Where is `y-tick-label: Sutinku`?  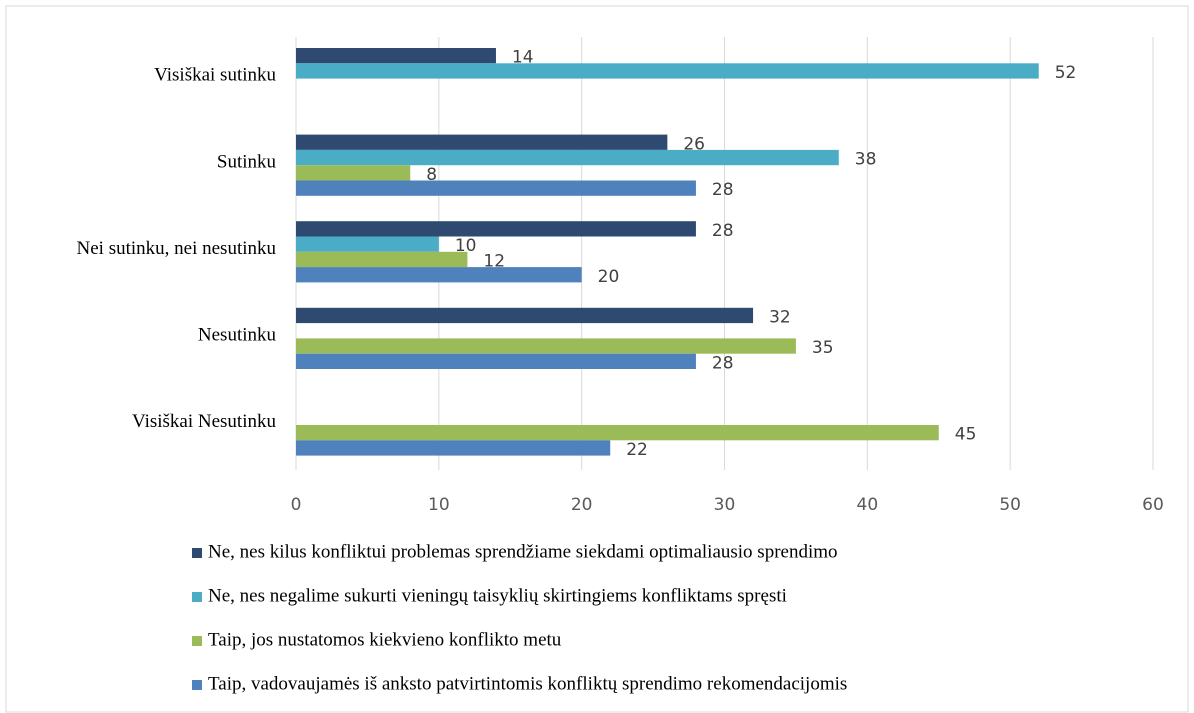
y-tick-label: Sutinku is located at coordinates (247, 161).